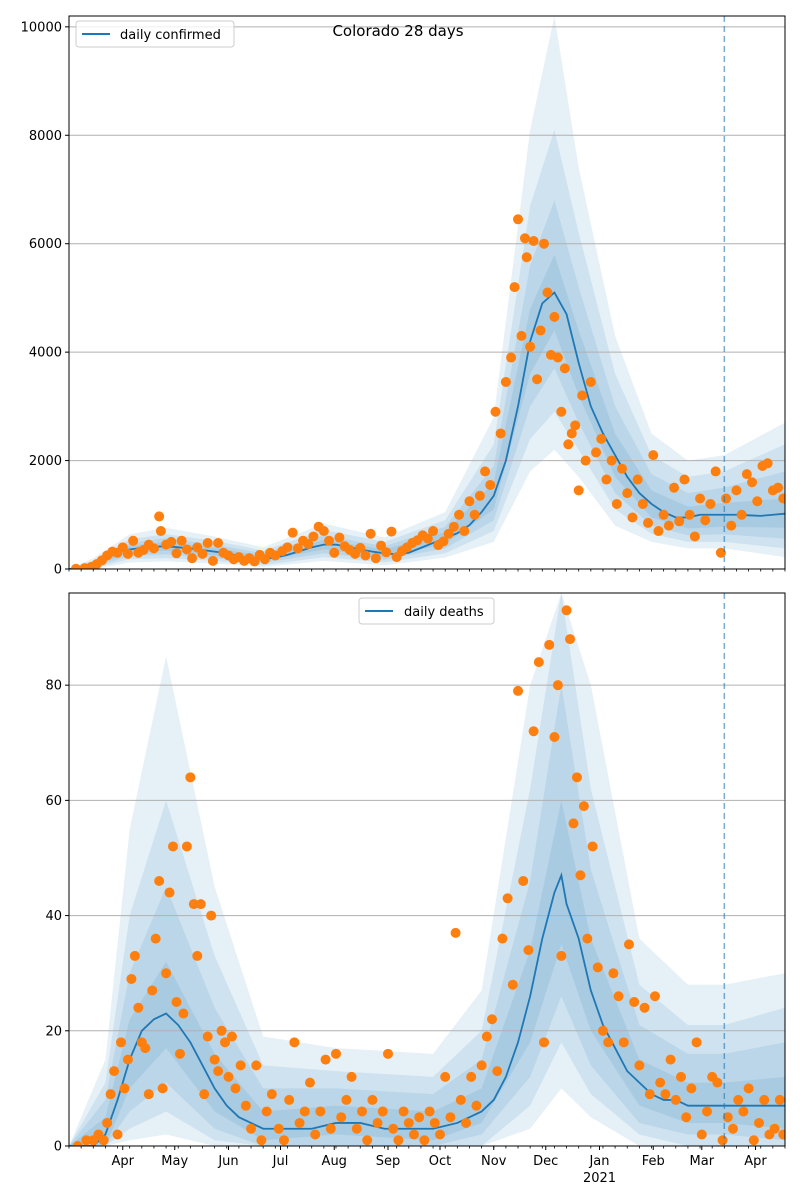 This screenshot has height=1200, width=800. What do you see at coordinates (41, 27) in the screenshot?
I see `confirmed-ytick-label: 10000` at bounding box center [41, 27].